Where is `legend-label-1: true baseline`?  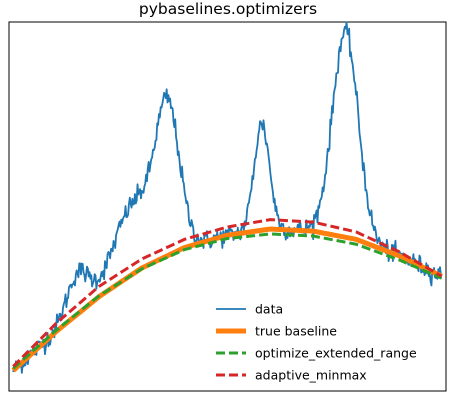
legend-label-1: true baseline is located at coordinates (296, 331).